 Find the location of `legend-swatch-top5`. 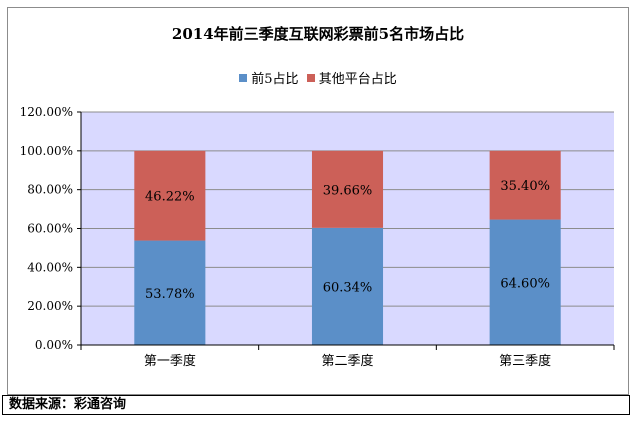

legend-swatch-top5 is located at coordinates (243, 77).